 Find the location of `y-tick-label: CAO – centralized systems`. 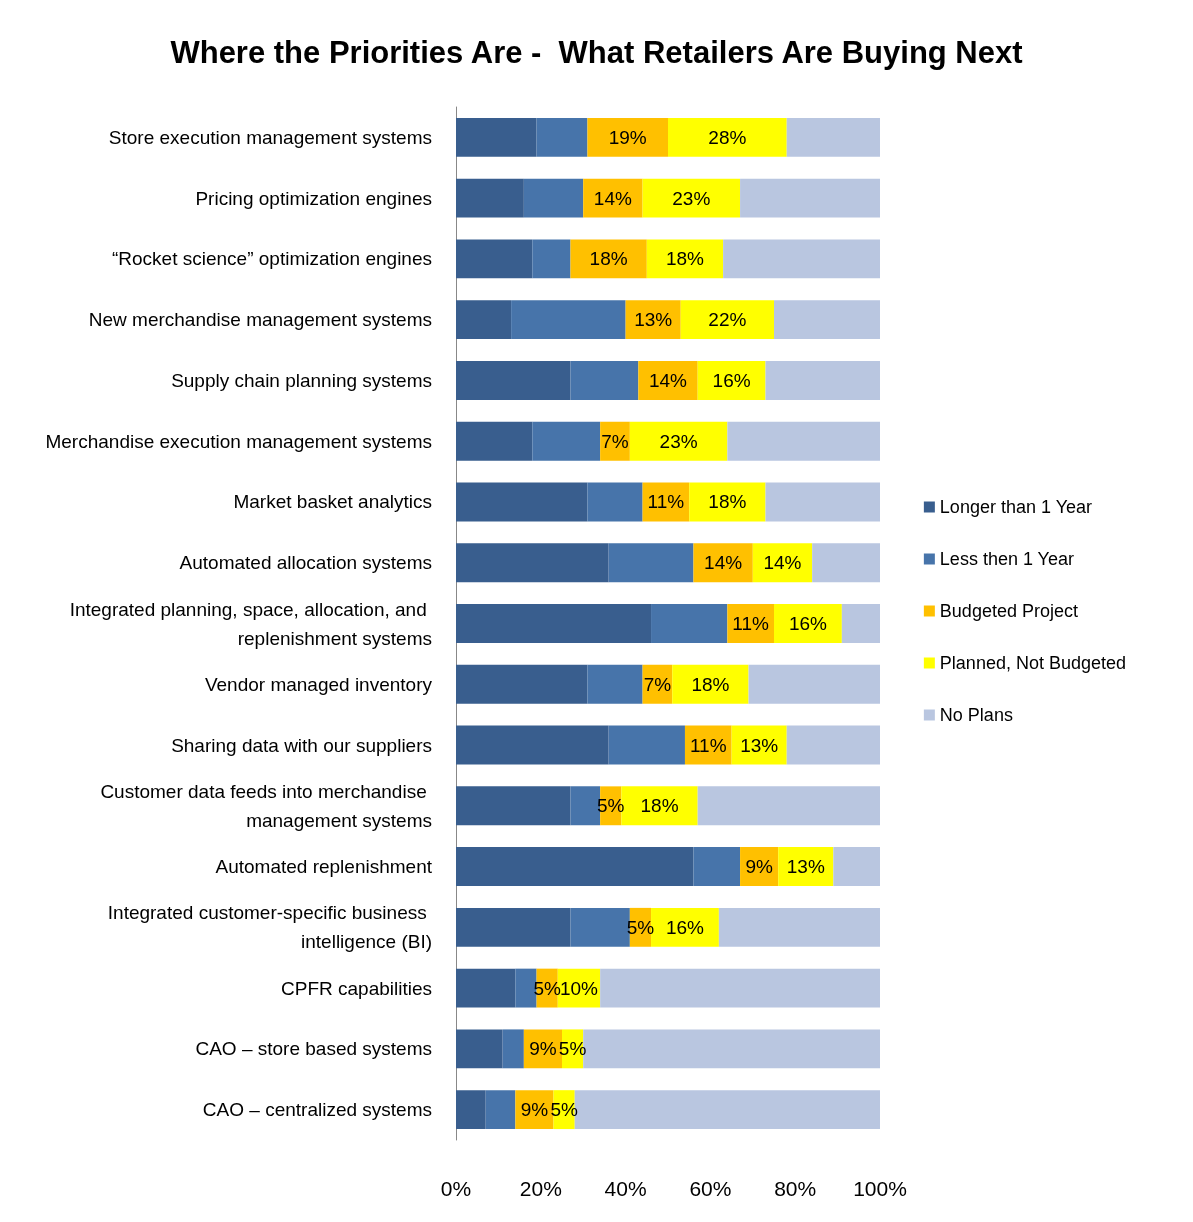

y-tick-label: CAO – centralized systems is located at coordinates (317, 1110).